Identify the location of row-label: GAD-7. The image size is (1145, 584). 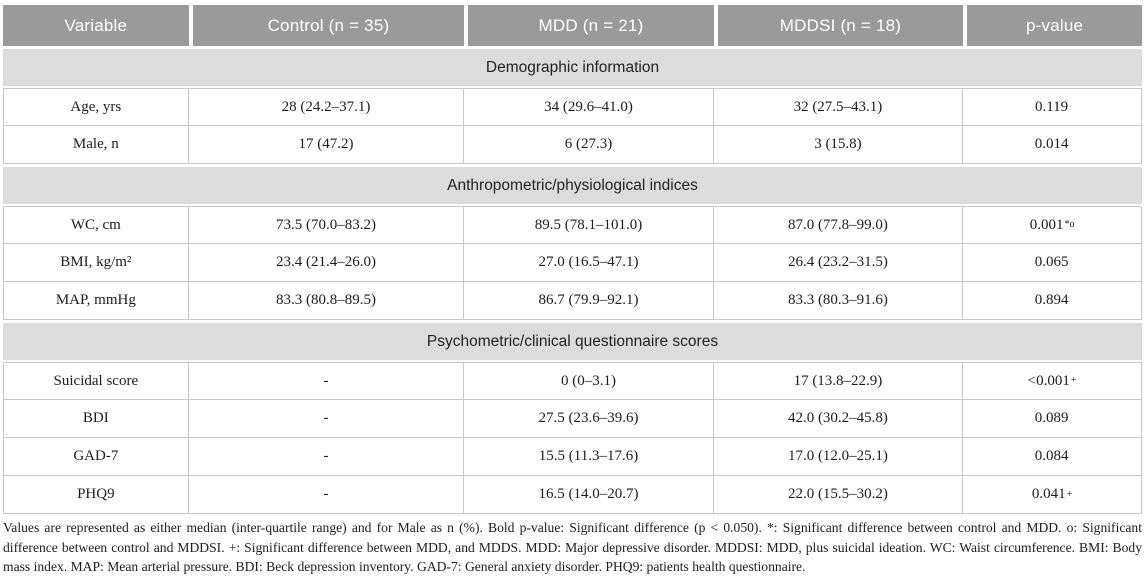
(96, 457).